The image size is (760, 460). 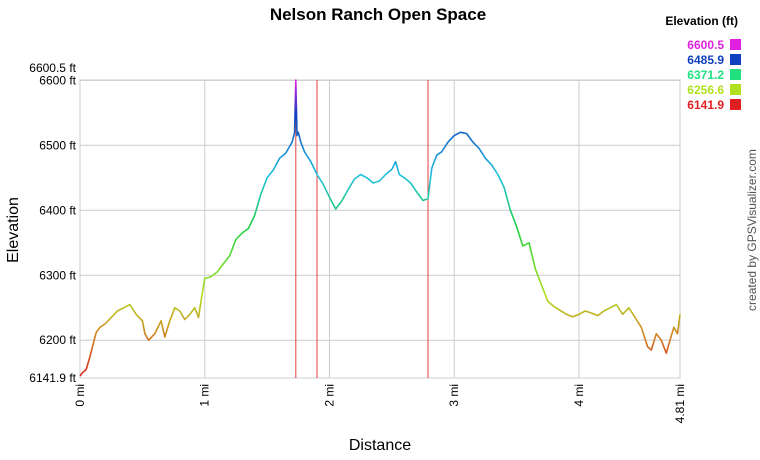 What do you see at coordinates (57, 275) in the screenshot?
I see `y-tick-label: 6300 ft` at bounding box center [57, 275].